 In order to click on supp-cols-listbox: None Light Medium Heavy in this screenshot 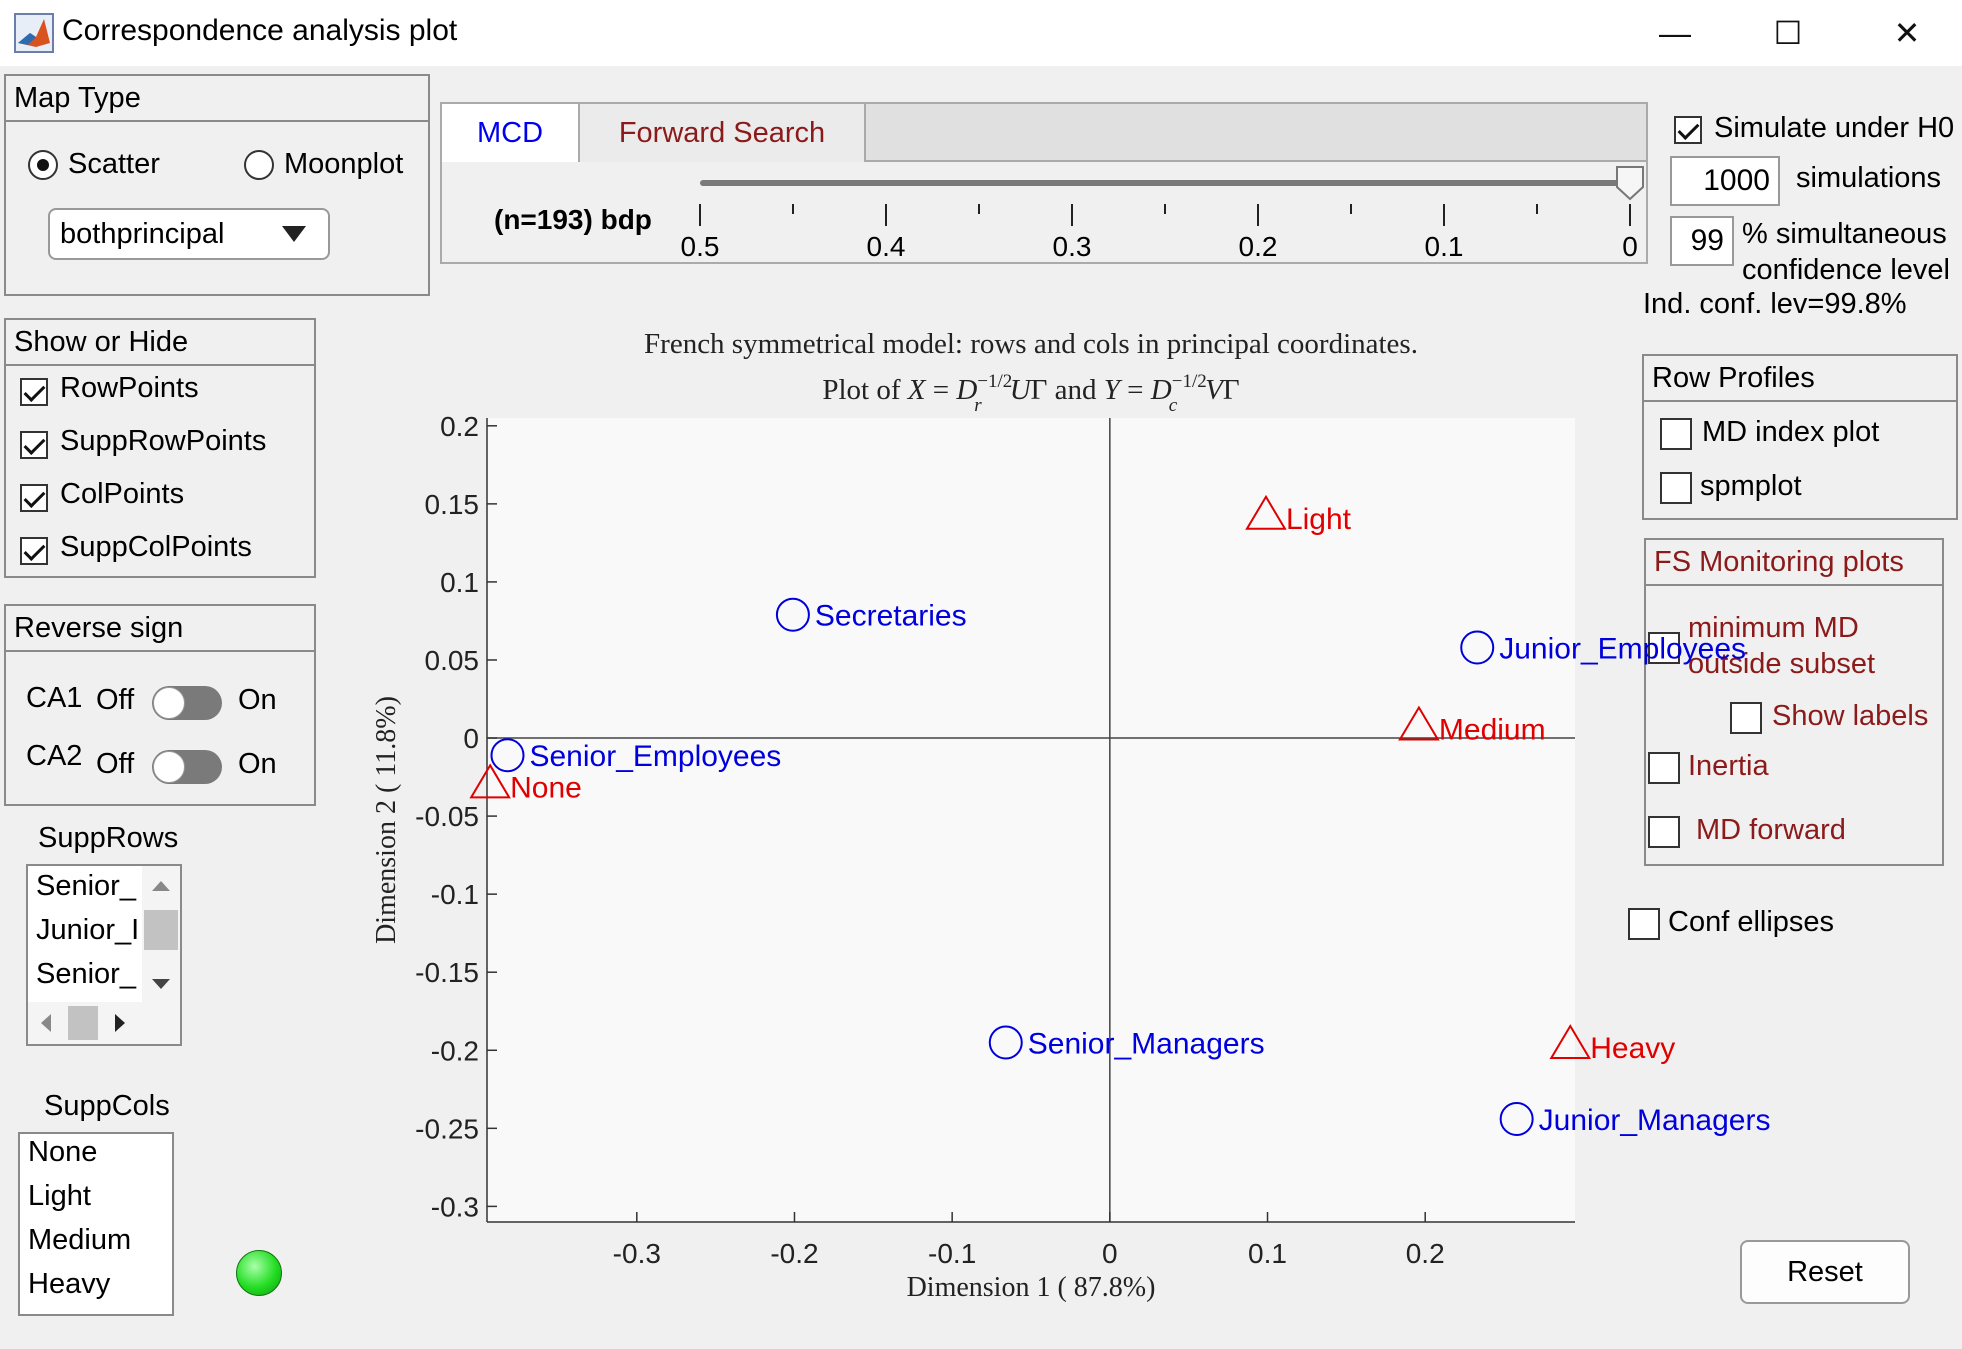, I will do `click(96, 1224)`.